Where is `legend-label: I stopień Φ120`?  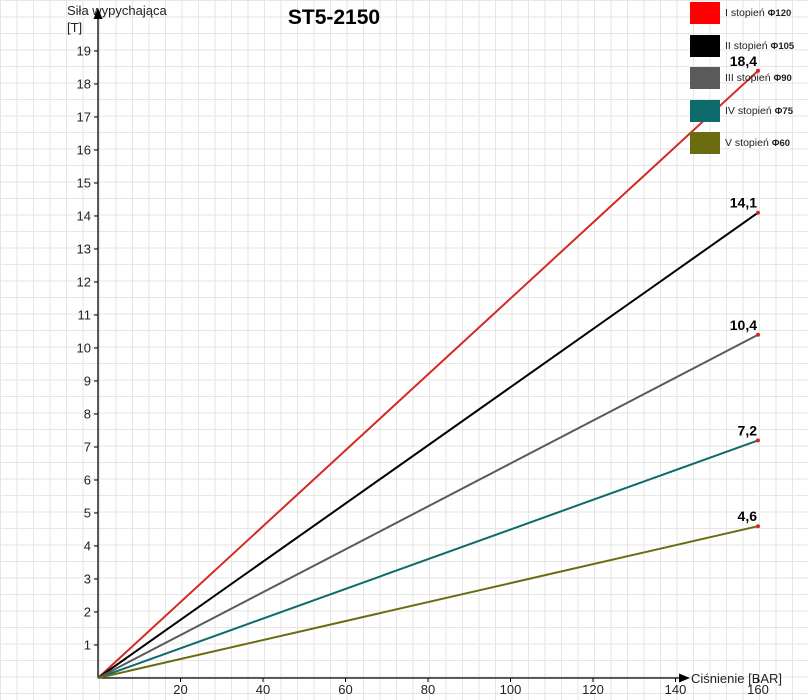 legend-label: I stopień Φ120 is located at coordinates (758, 13).